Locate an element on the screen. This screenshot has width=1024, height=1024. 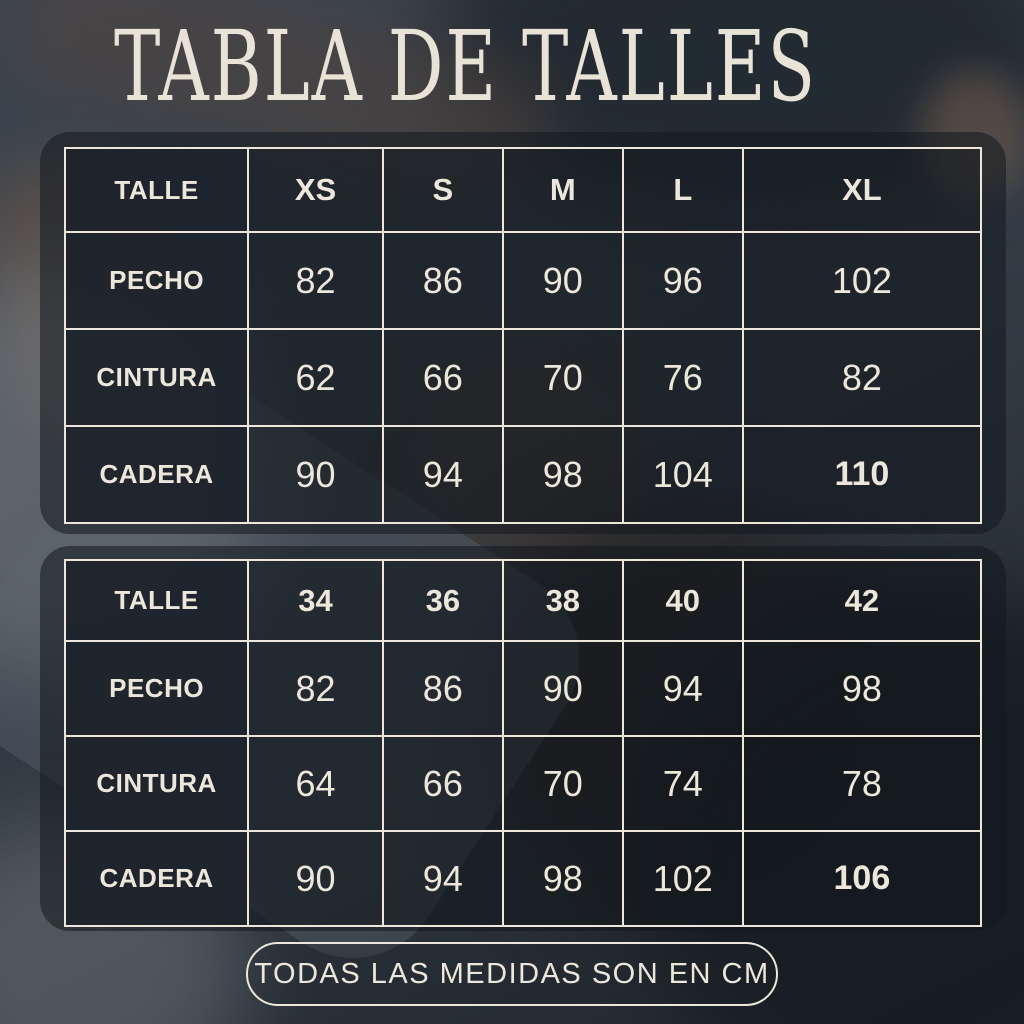
value-cell: 78 is located at coordinates (862, 783).